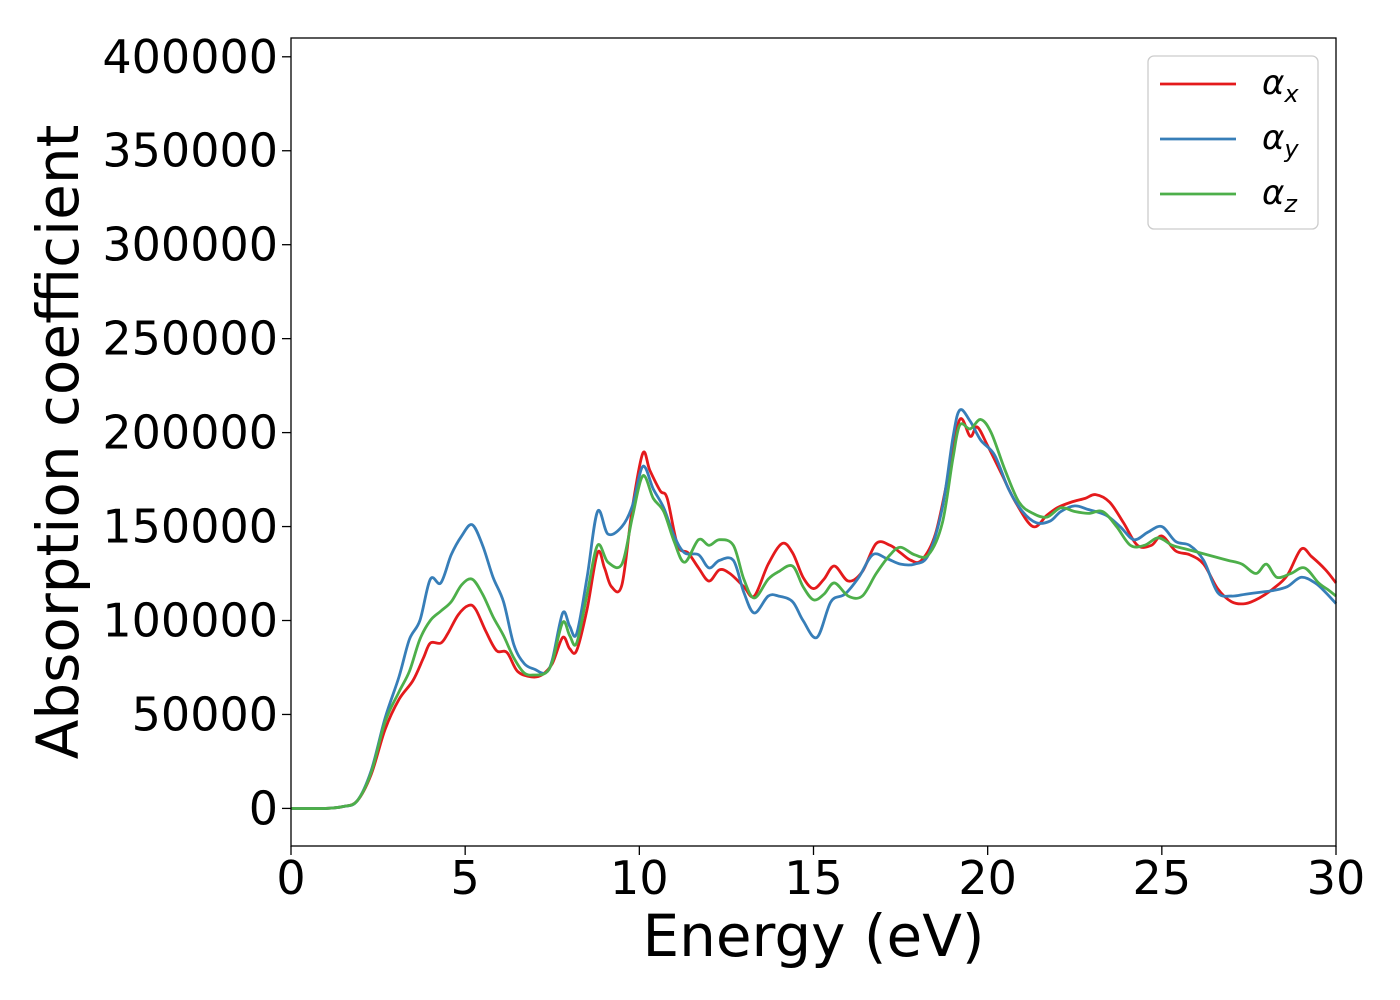  Describe the element at coordinates (190, 339) in the screenshot. I see `y-tick-label: 250000` at that location.